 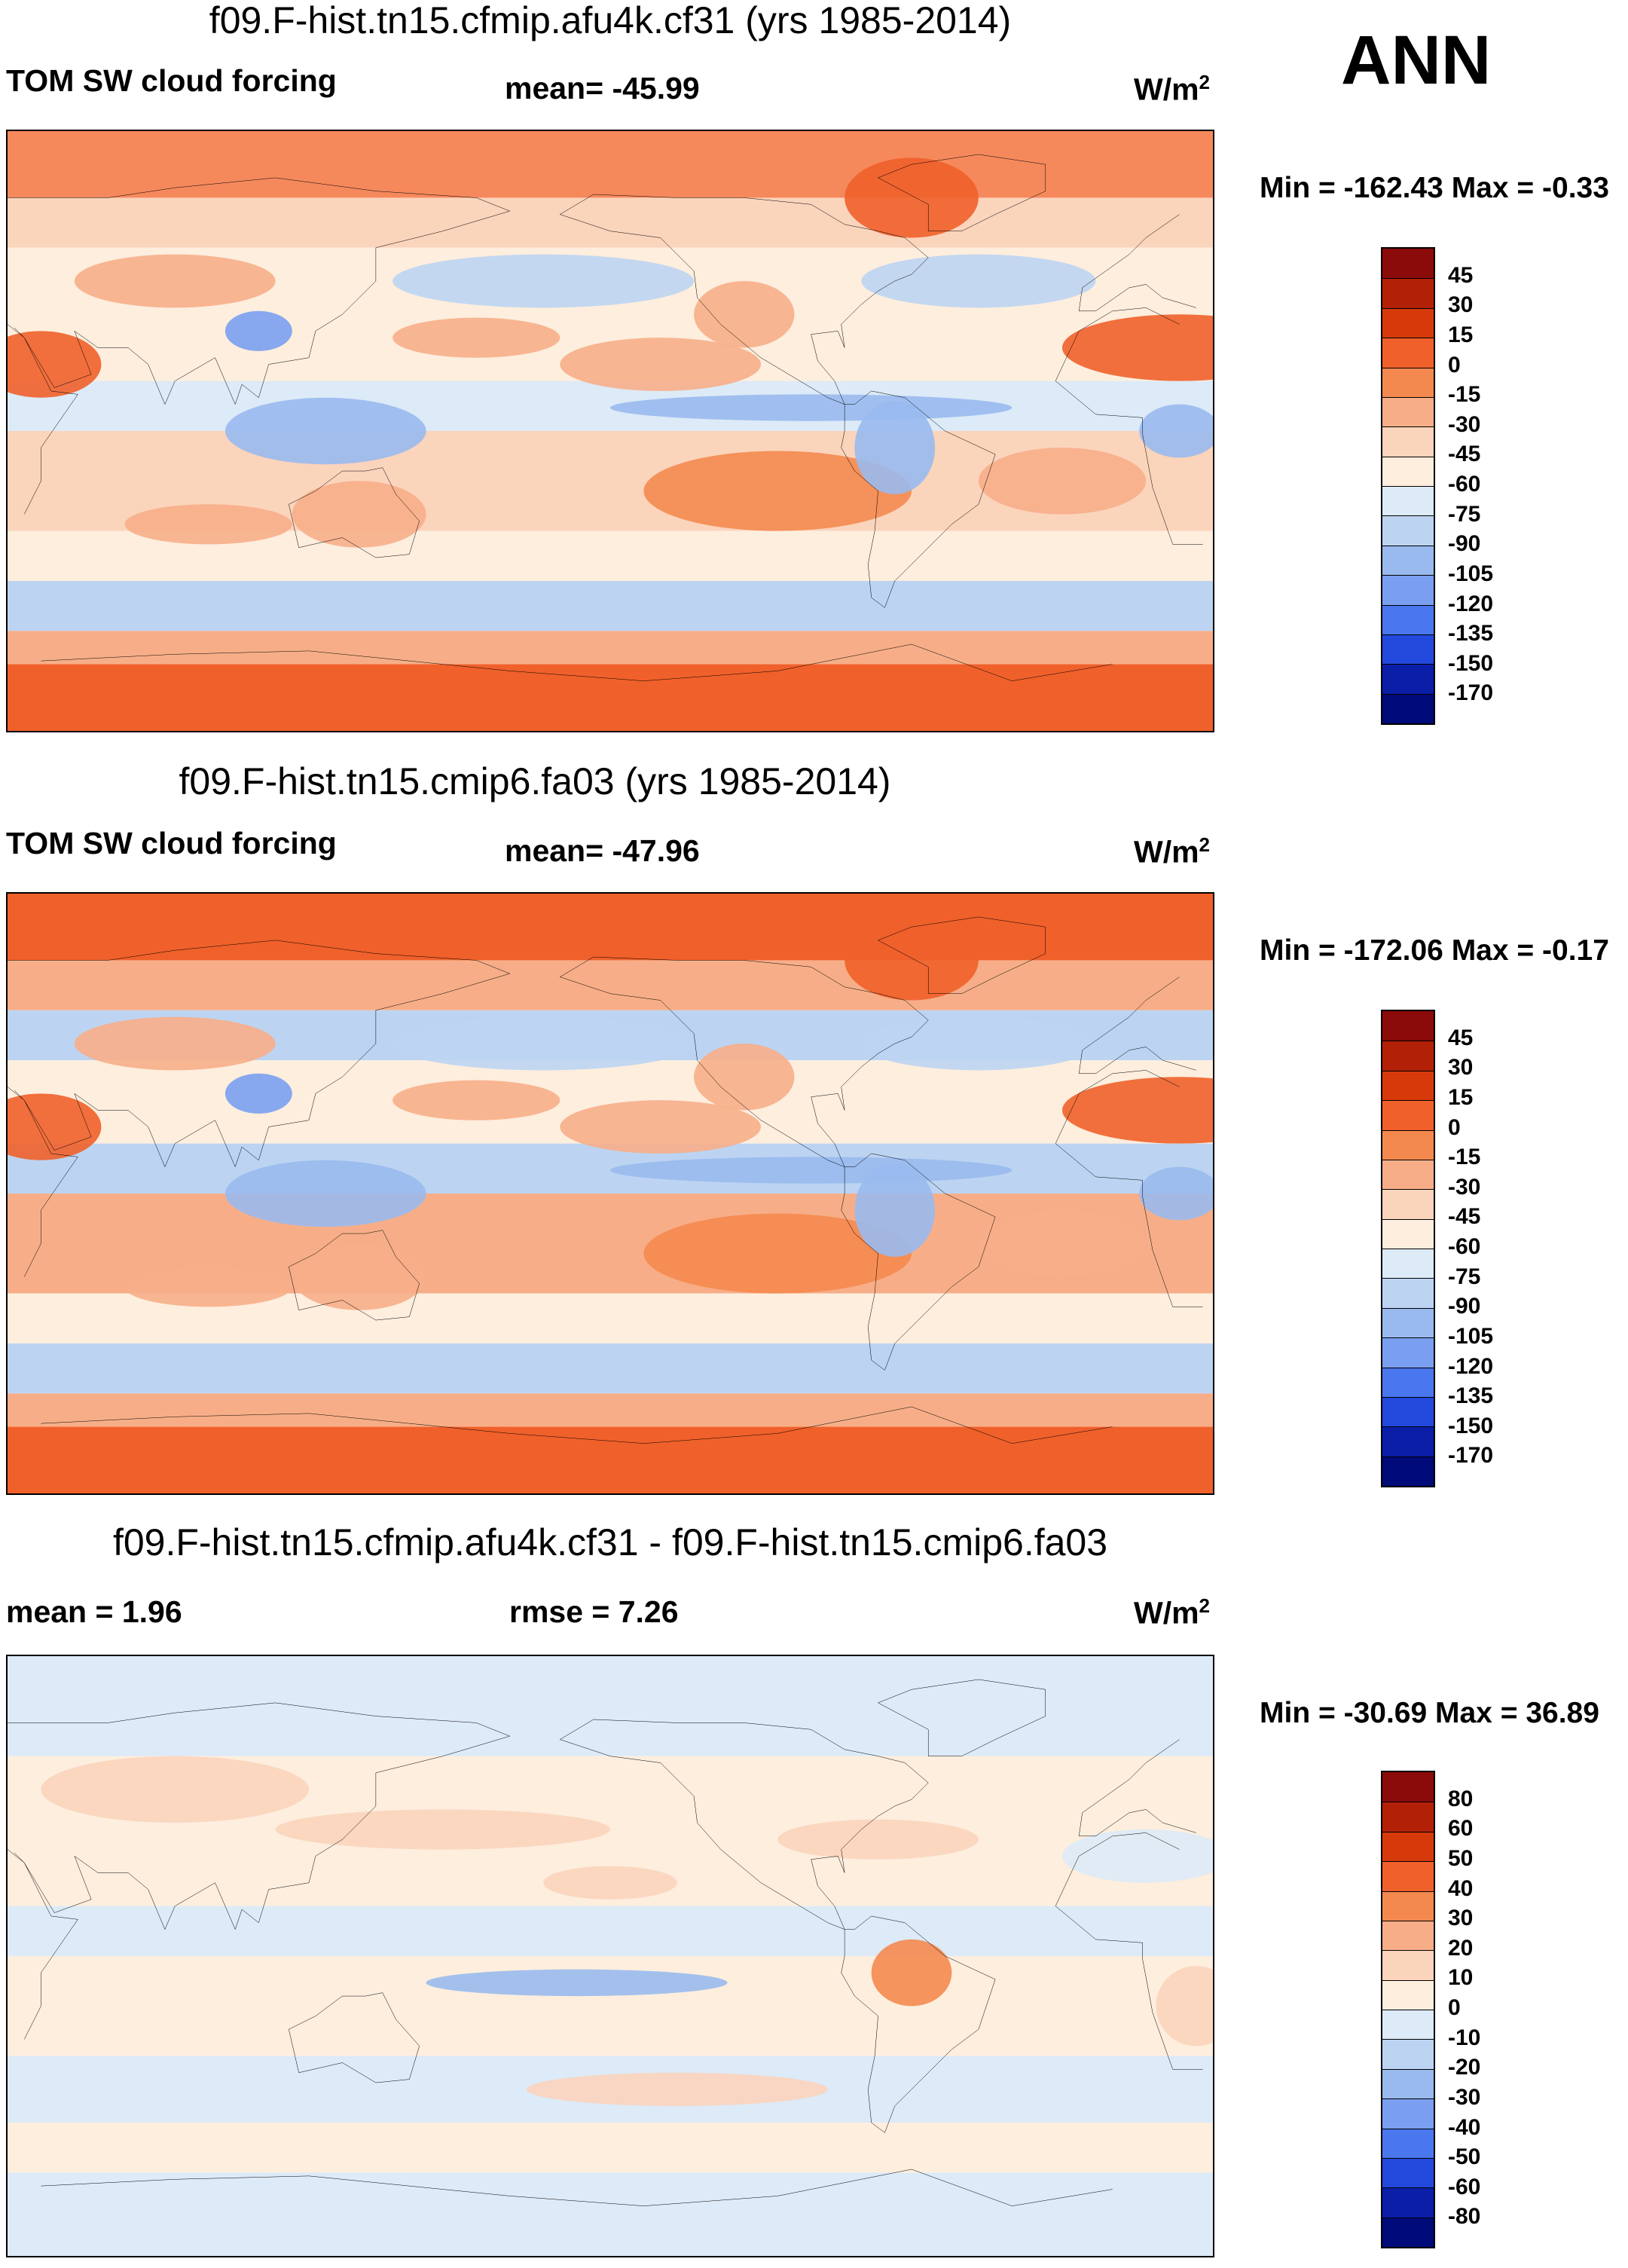 What do you see at coordinates (1471, 663) in the screenshot?
I see `colorbar-label: -150` at bounding box center [1471, 663].